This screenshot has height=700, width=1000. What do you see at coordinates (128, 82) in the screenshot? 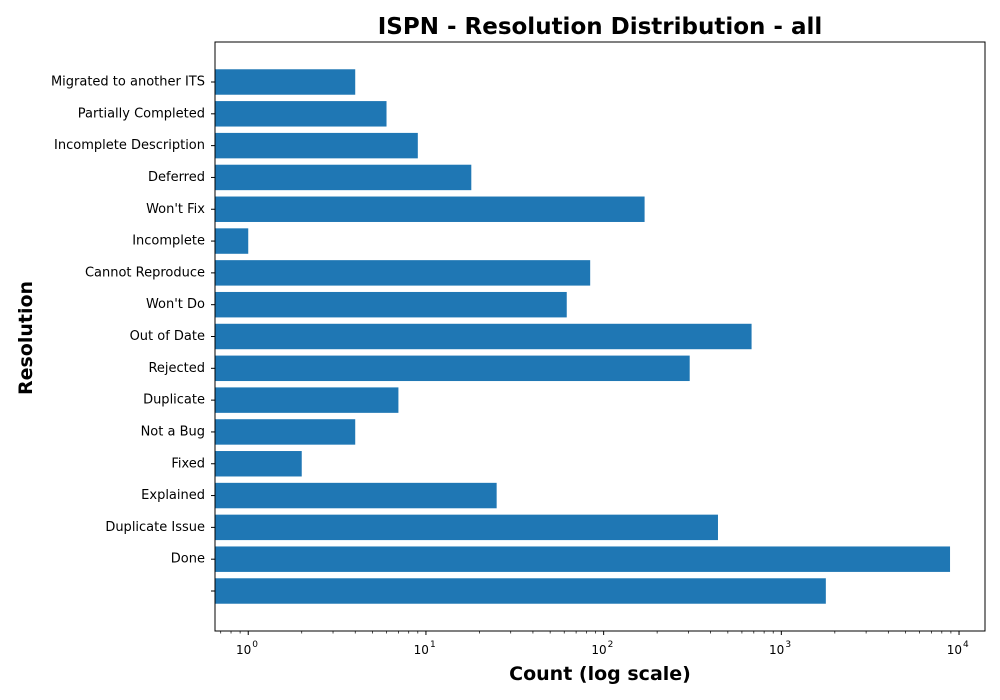
I see `y-tick-label: Migrated to another ITS` at bounding box center [128, 82].